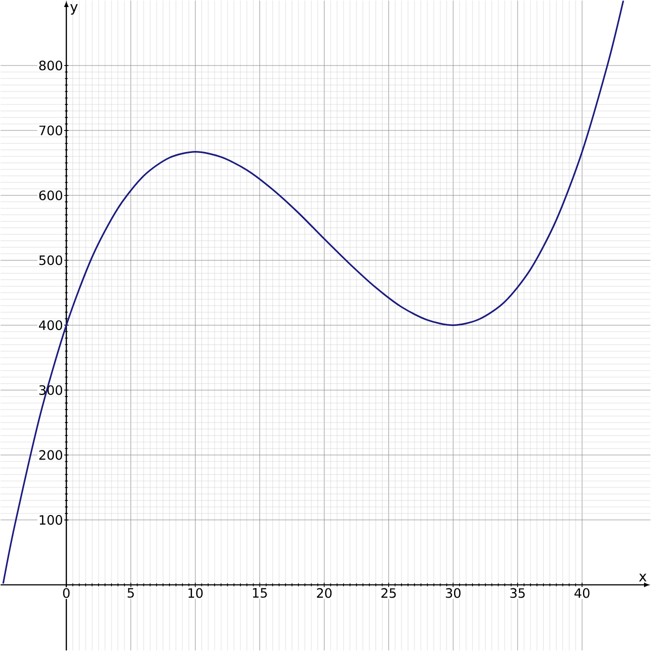  I want to click on x-tick-label: 10, so click(195, 593).